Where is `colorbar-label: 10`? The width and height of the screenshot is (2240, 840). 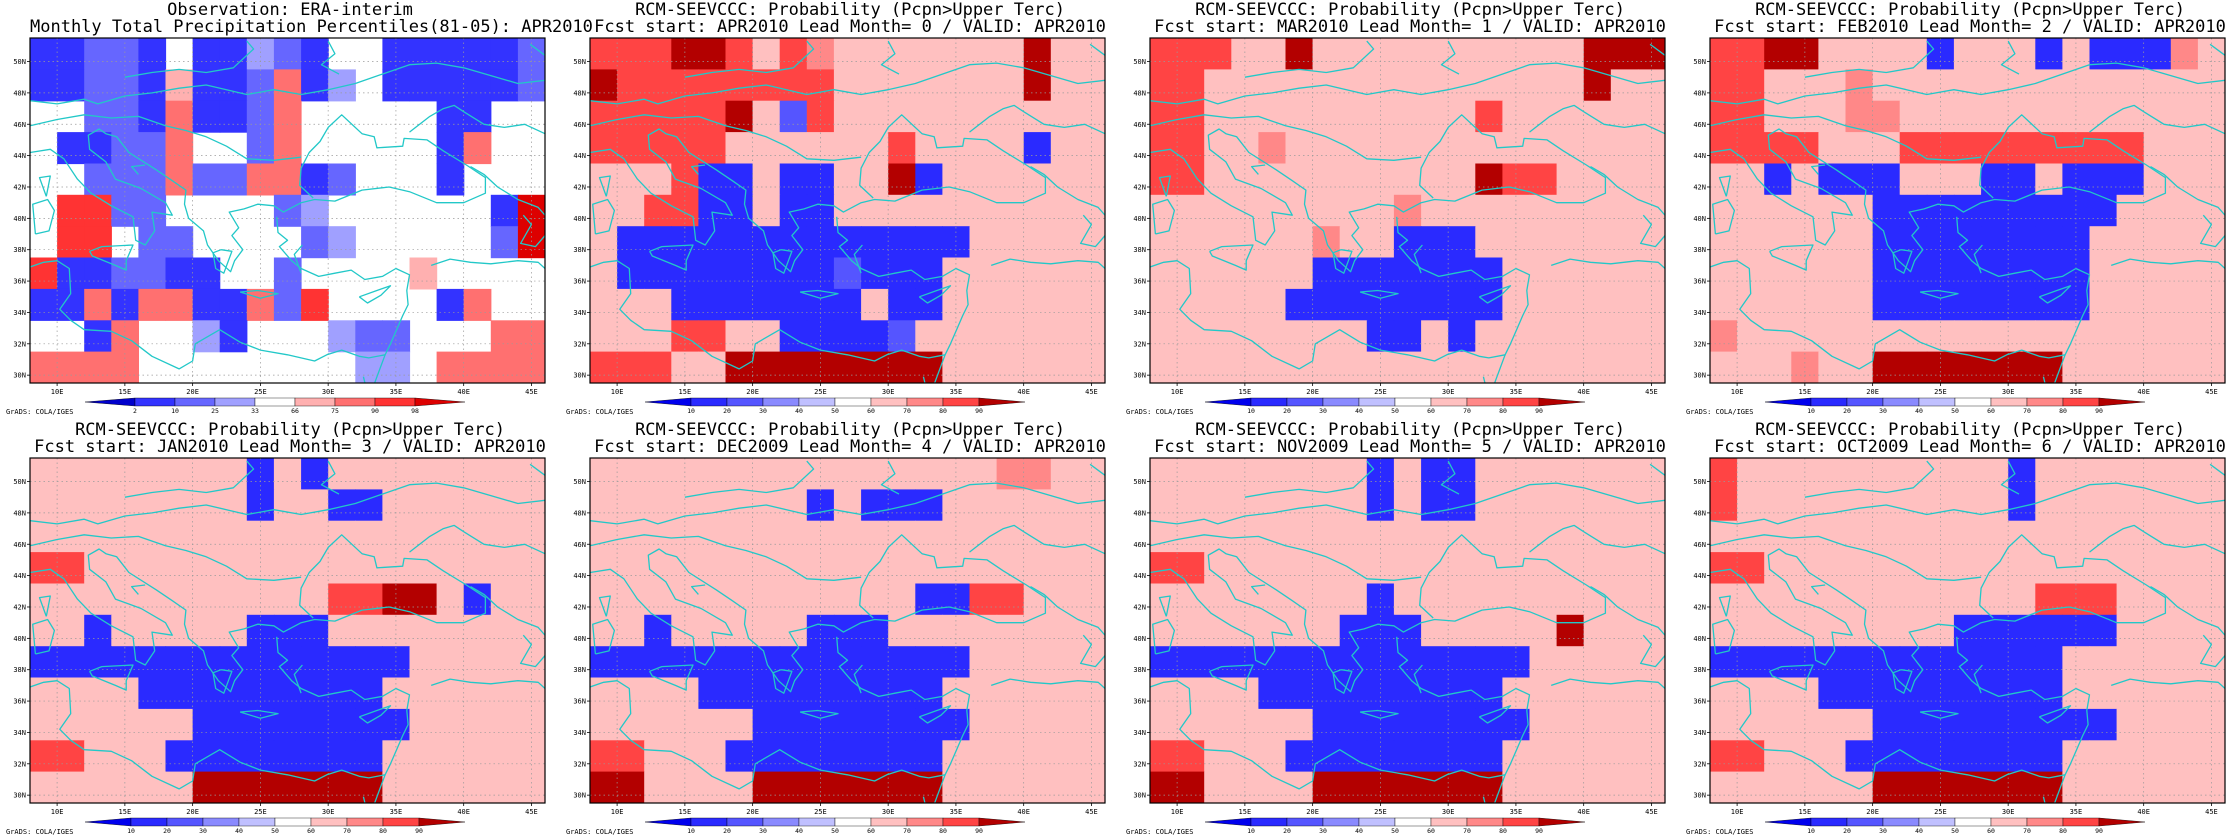 colorbar-label: 10 is located at coordinates (1251, 411).